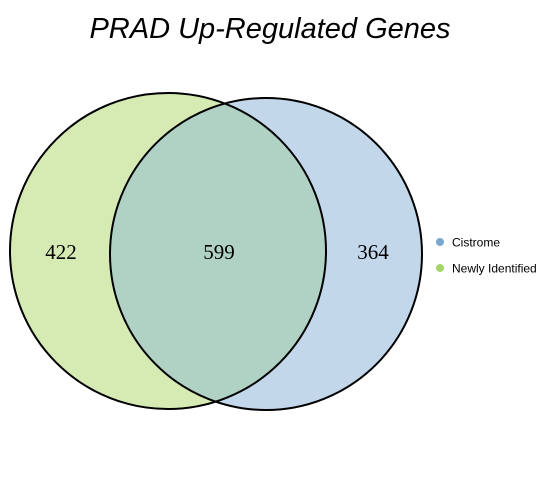  I want to click on legend-label-newly-identified: Newly Identified, so click(494, 269).